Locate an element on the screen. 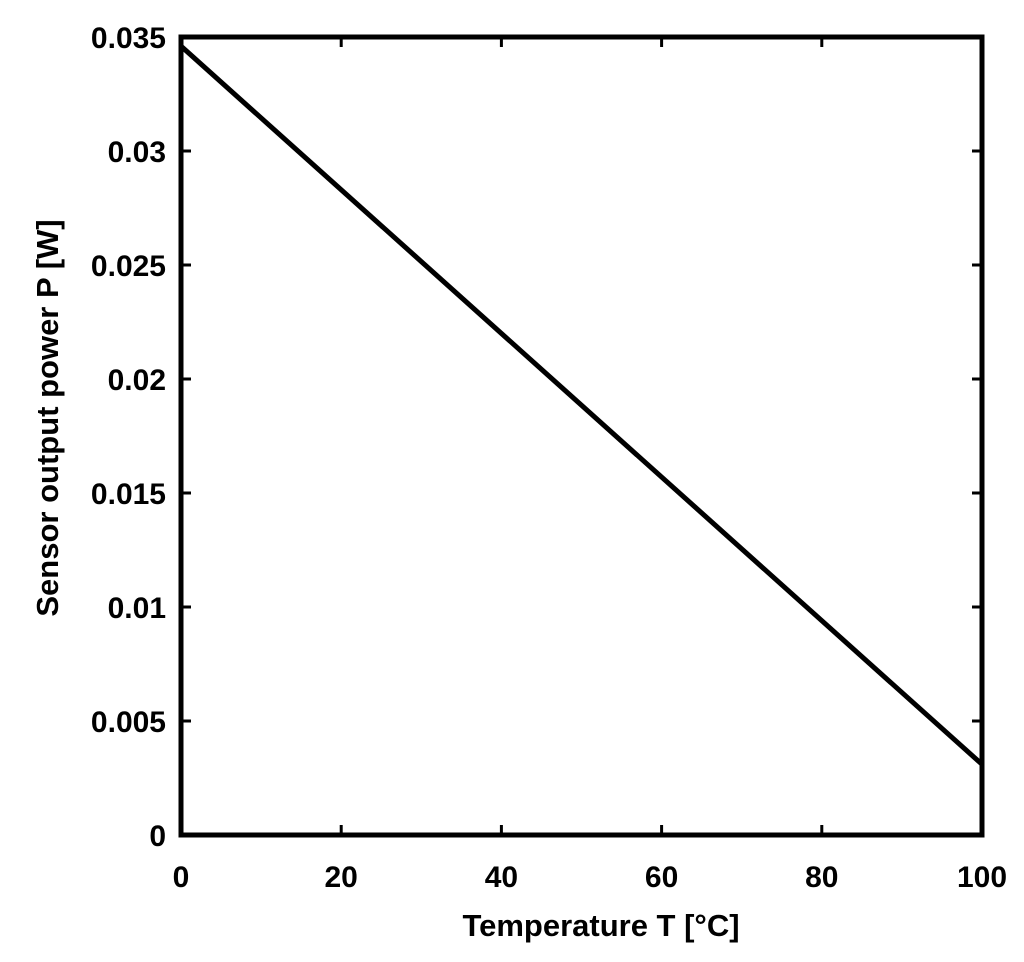 The height and width of the screenshot is (962, 1024). y-tick-label: 0.01 is located at coordinates (137, 608).